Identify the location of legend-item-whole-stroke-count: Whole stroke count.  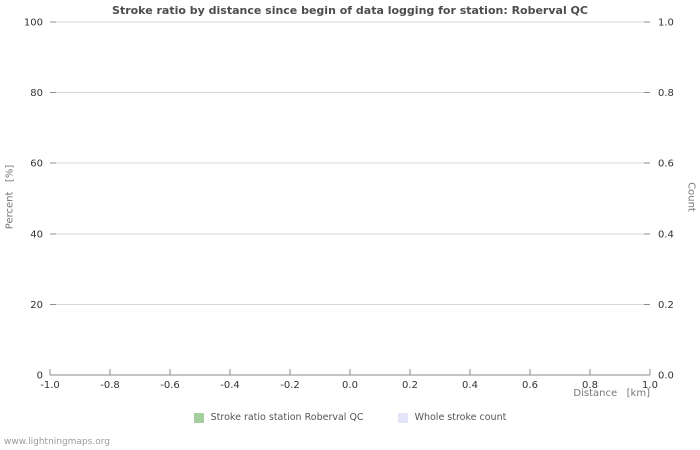
(452, 417).